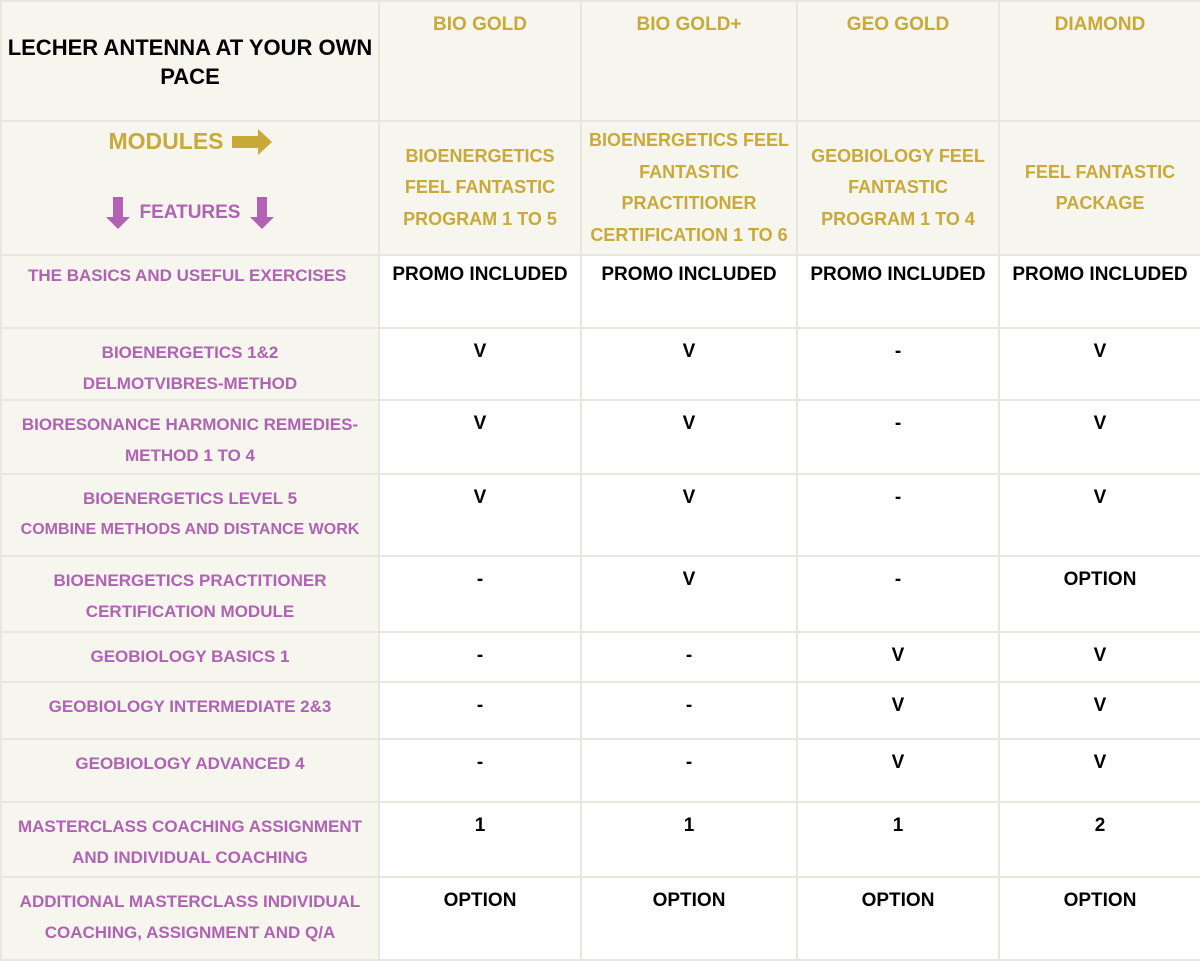 The image size is (1200, 961). Describe the element at coordinates (1099, 61) in the screenshot. I see `plan-name: DIAMOND` at that location.